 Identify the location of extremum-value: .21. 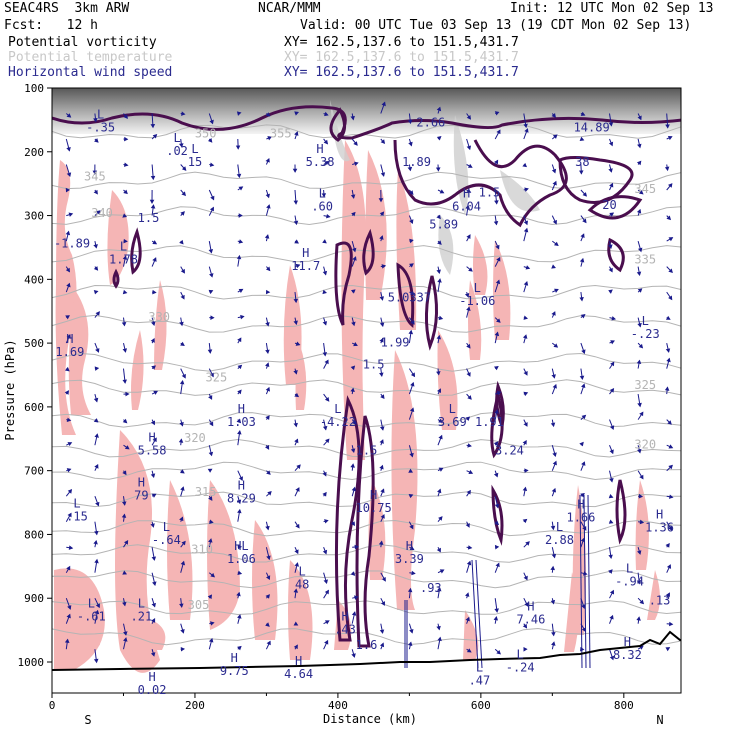
(142, 617).